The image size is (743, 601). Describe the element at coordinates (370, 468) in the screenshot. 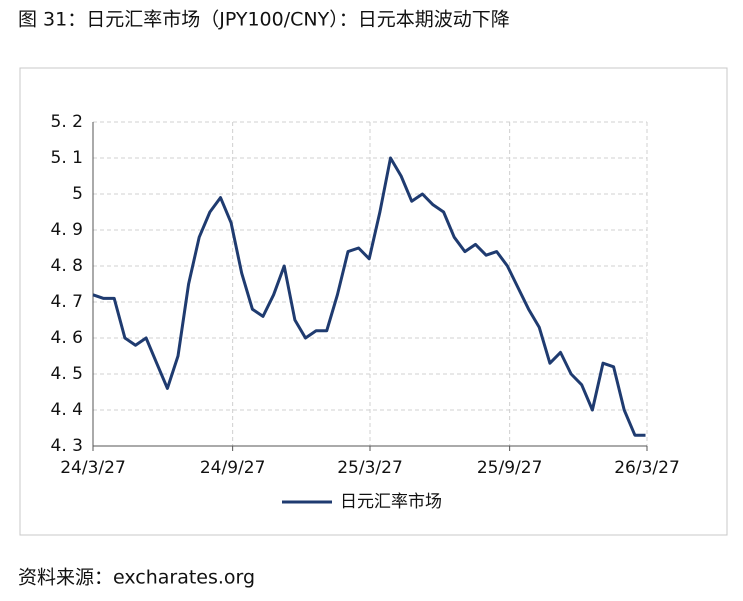

I see `x-tick-label: 25/3/27` at that location.